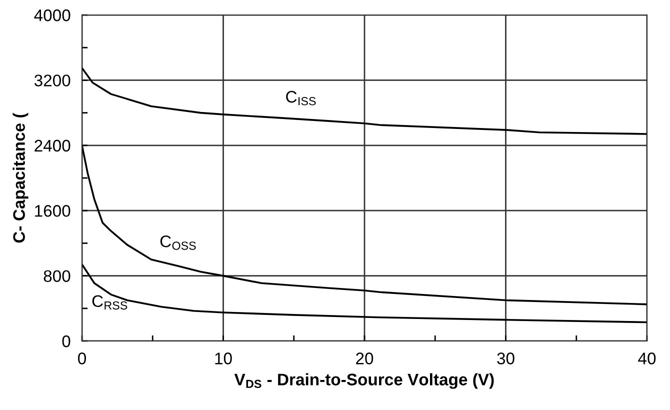 The width and height of the screenshot is (670, 410). What do you see at coordinates (82, 358) in the screenshot?
I see `x-tick-label: 0` at bounding box center [82, 358].